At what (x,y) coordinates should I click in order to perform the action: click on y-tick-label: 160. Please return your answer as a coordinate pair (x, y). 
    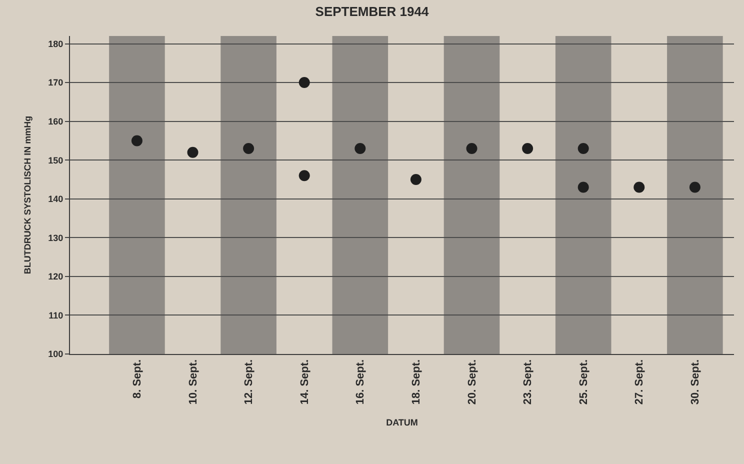
    Looking at the image, I should click on (56, 121).